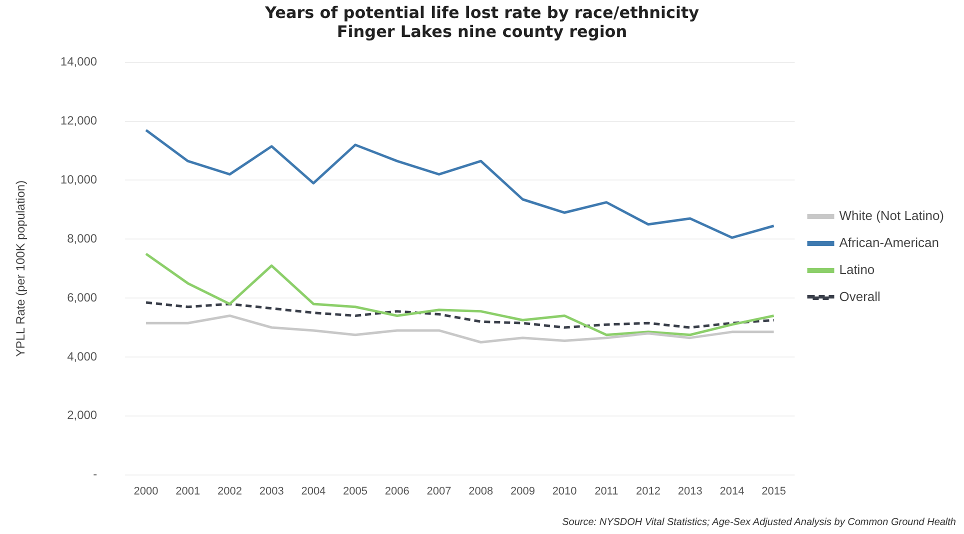  Describe the element at coordinates (482, 31) in the screenshot. I see `chart-subtitle: Finger Lakes nine county region` at that location.